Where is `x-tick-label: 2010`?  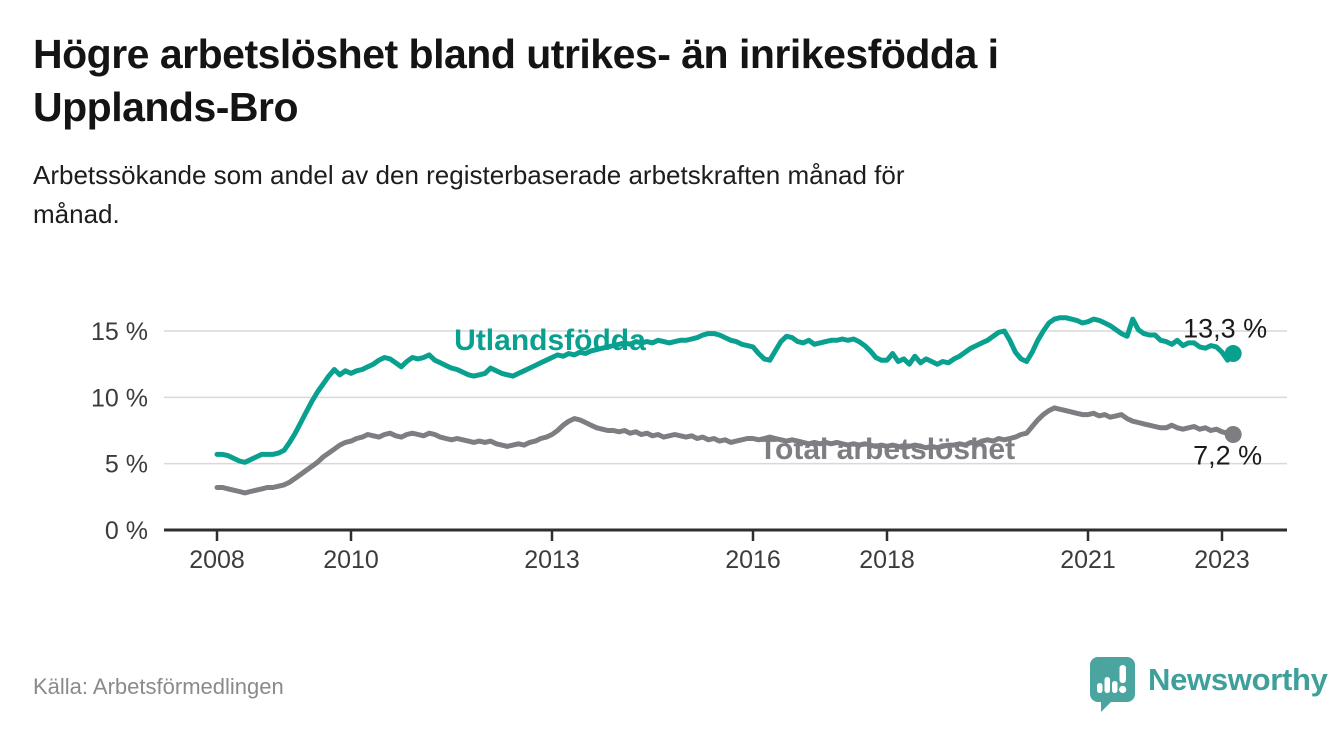
x-tick-label: 2010 is located at coordinates (351, 560).